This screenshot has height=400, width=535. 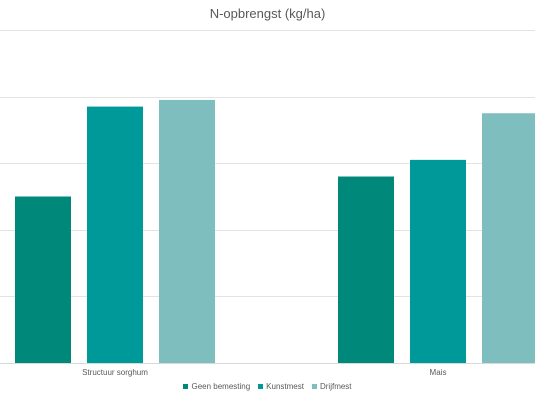 What do you see at coordinates (264, 372) in the screenshot?
I see `axis-layer: Structuur sorghum Mais` at bounding box center [264, 372].